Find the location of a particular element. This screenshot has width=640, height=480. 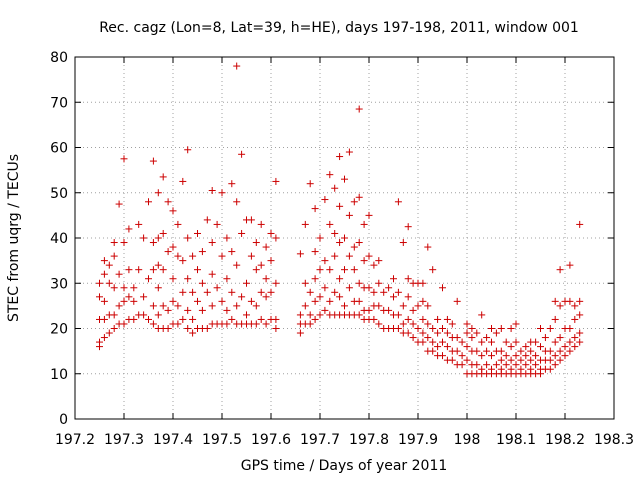

y-tick-label: 70 is located at coordinates (59, 103).